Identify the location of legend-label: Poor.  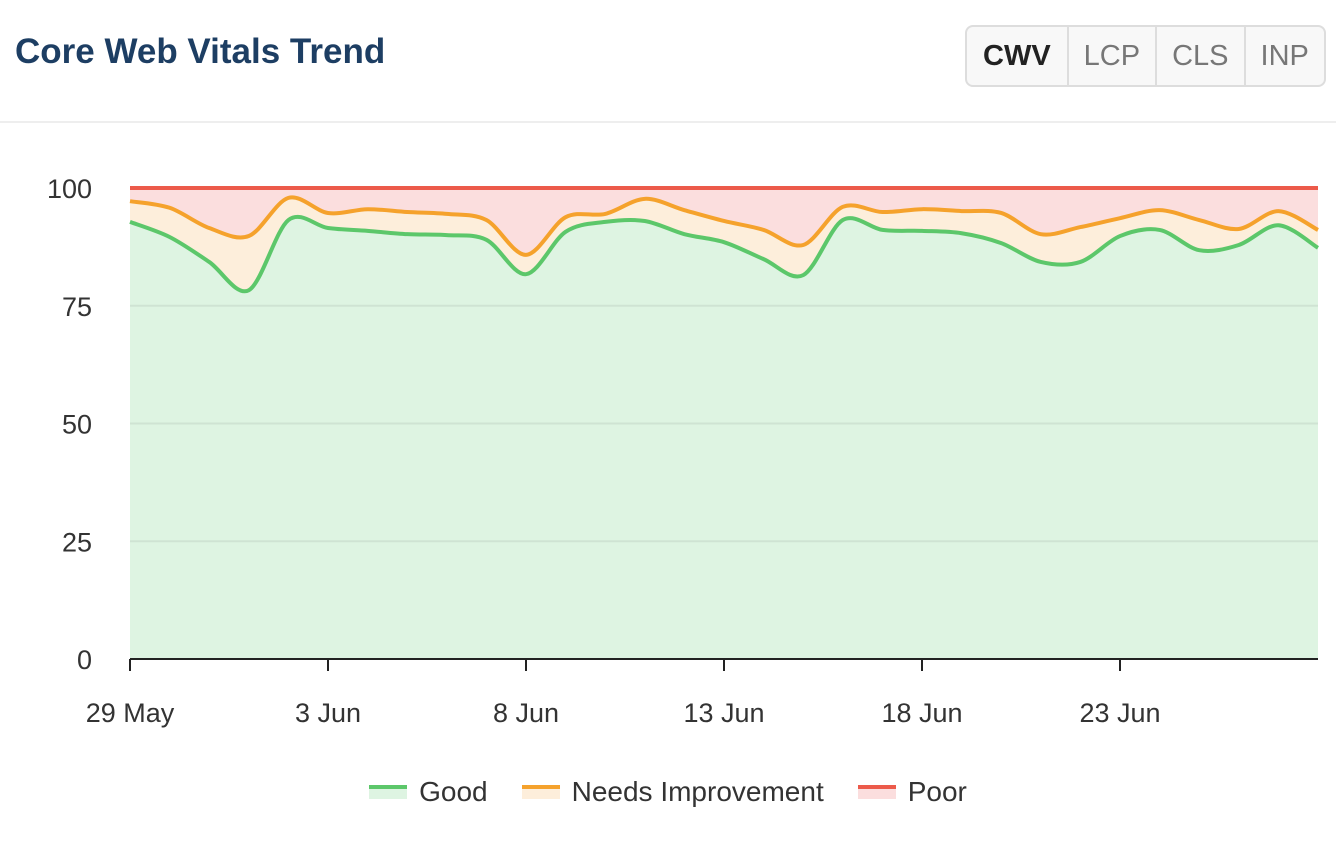
(937, 791).